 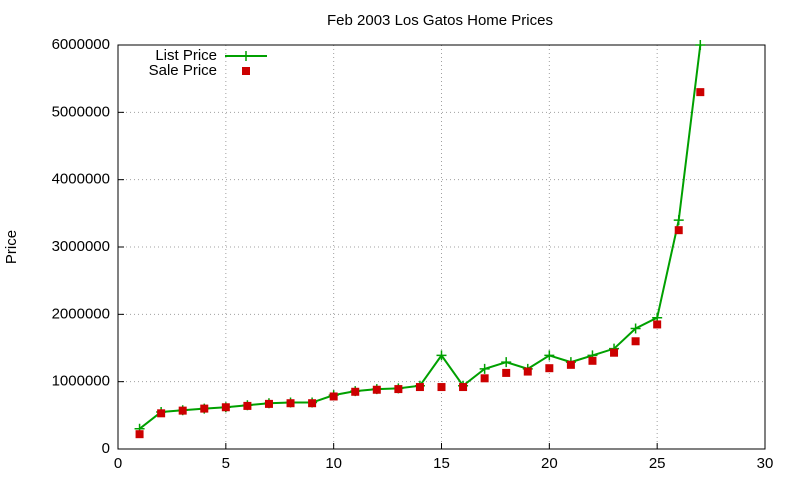 What do you see at coordinates (81, 111) in the screenshot?
I see `y-tick-label: 5000000` at bounding box center [81, 111].